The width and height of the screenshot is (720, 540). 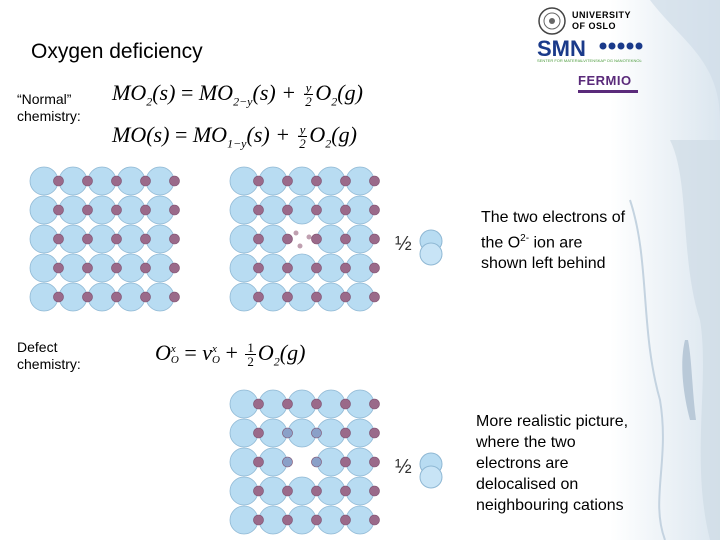 What do you see at coordinates (304, 462) in the screenshot?
I see `delocalised-lattice-diagram` at bounding box center [304, 462].